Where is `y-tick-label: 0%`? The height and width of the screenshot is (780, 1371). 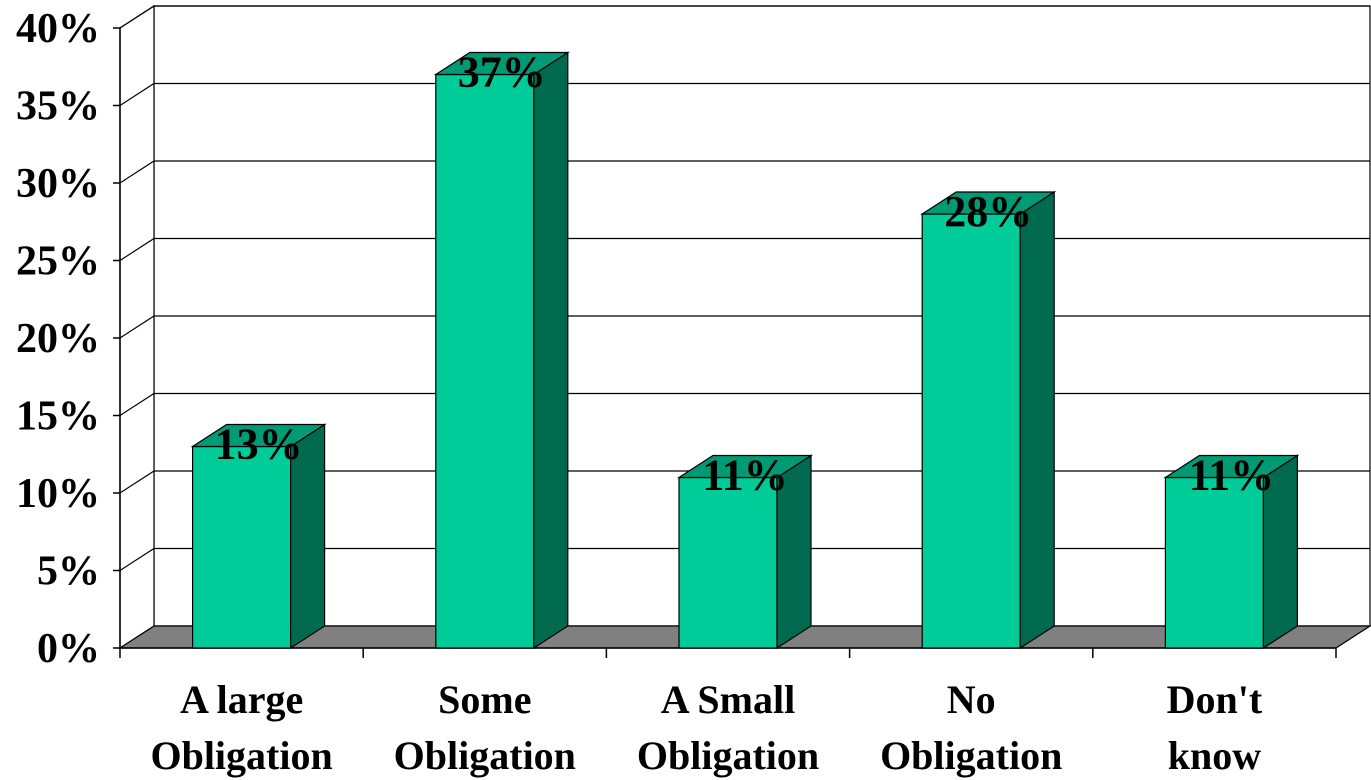 y-tick-label: 0% is located at coordinates (68, 649).